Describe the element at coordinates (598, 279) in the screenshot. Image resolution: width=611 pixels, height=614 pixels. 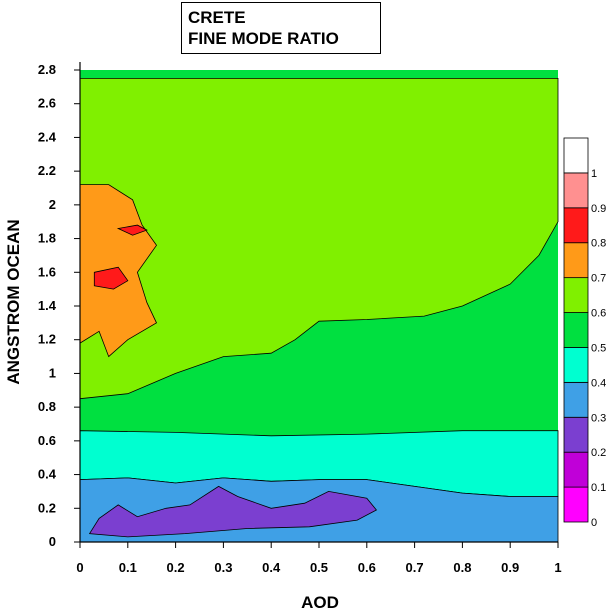
I see `colorbar-tick-label: 0.7` at that location.